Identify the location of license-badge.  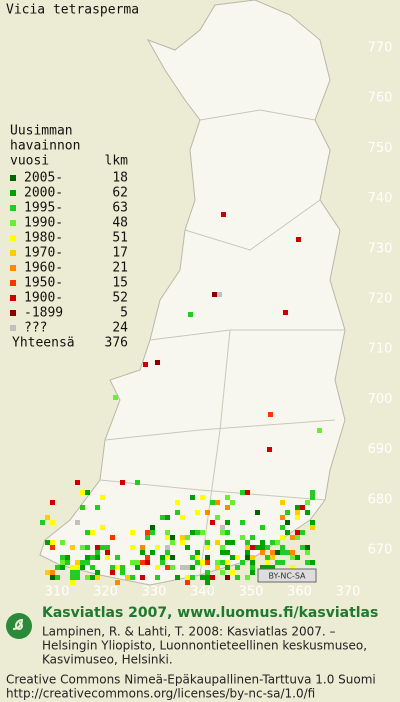
(287, 575).